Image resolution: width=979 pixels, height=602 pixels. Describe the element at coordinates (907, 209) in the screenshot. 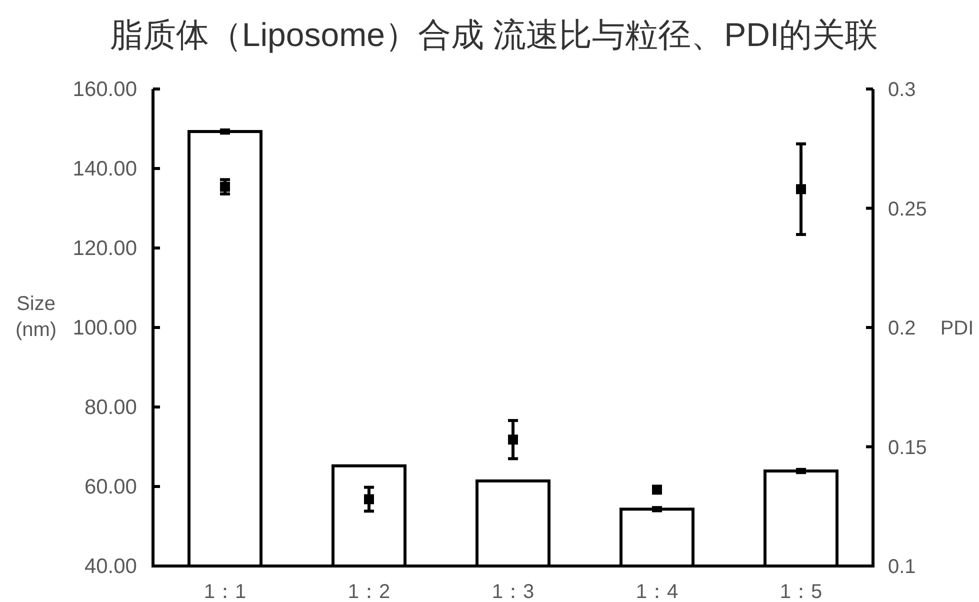

I see `y2-tick-label: 0.25` at that location.